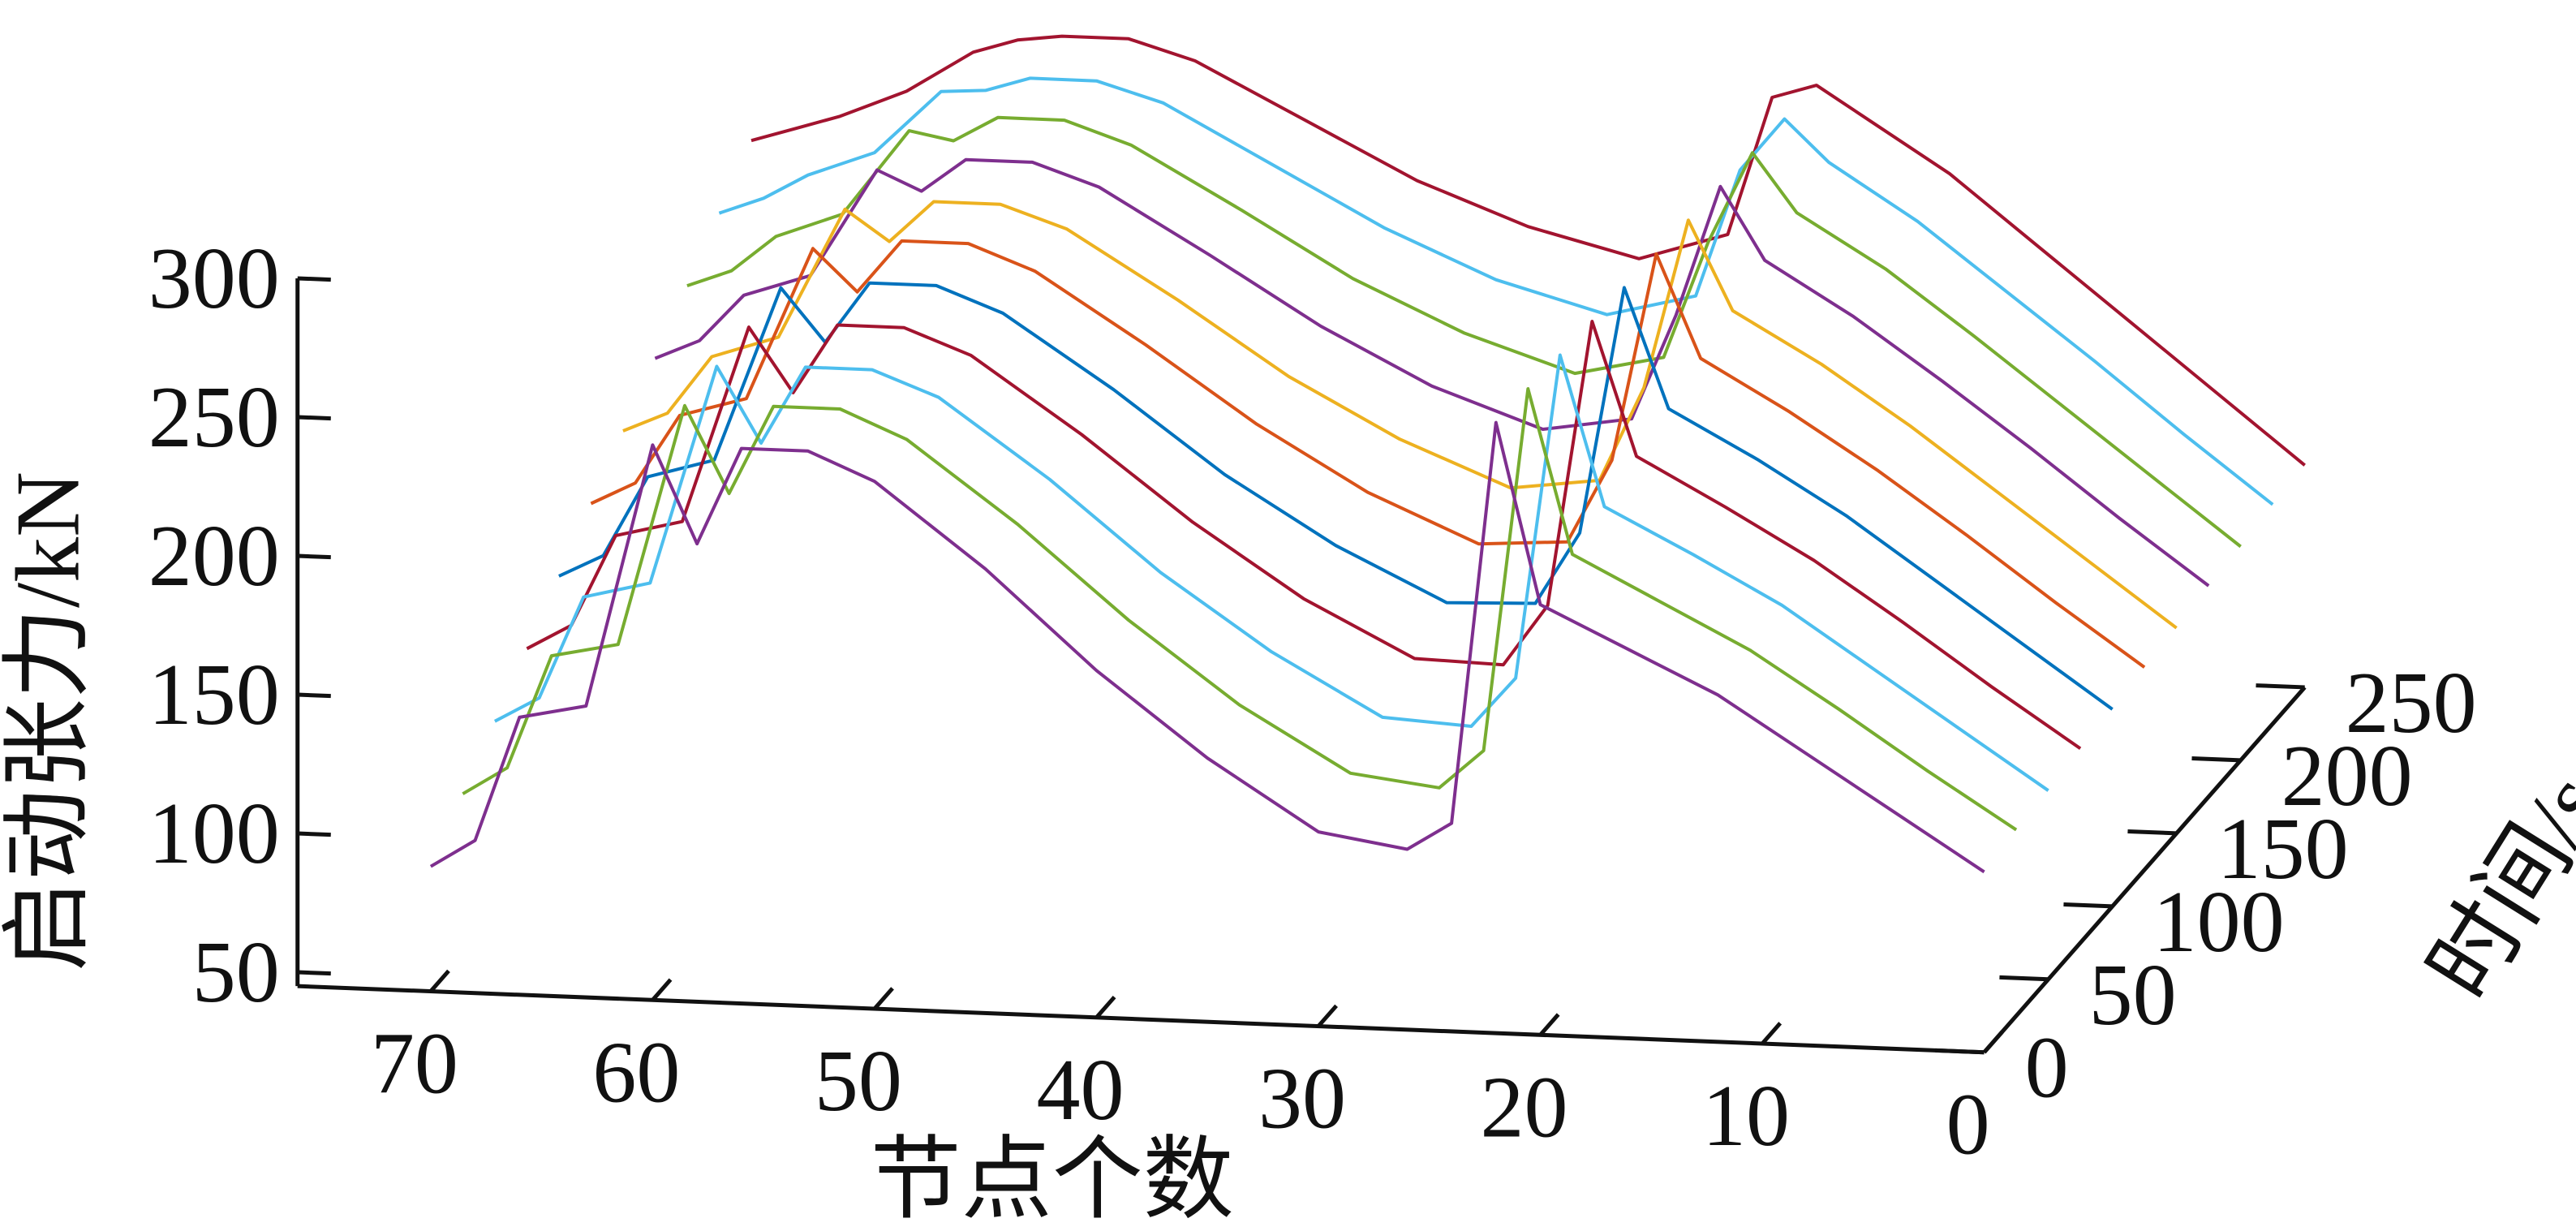 The width and height of the screenshot is (2576, 1227). I want to click on z-axis-title: 启动张力/kN, so click(49, 721).